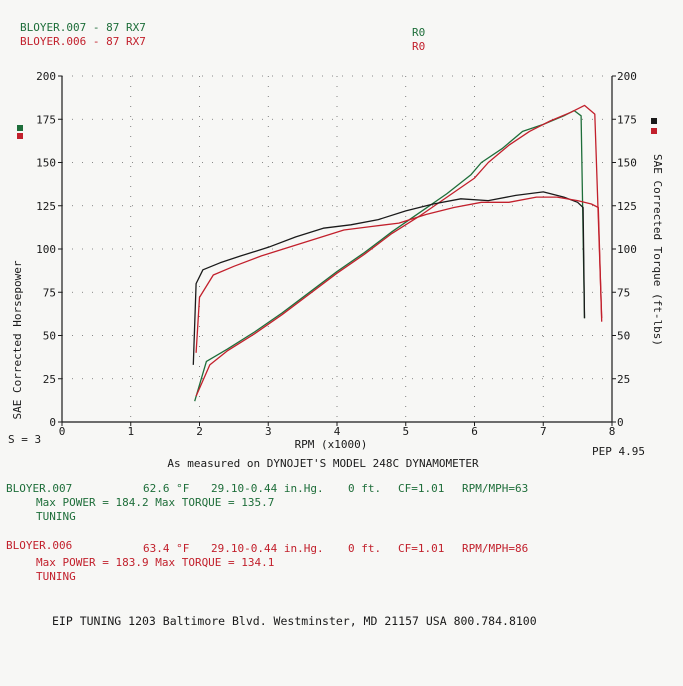  I want to click on series-line-bloyer-007-tq, so click(389, 278).